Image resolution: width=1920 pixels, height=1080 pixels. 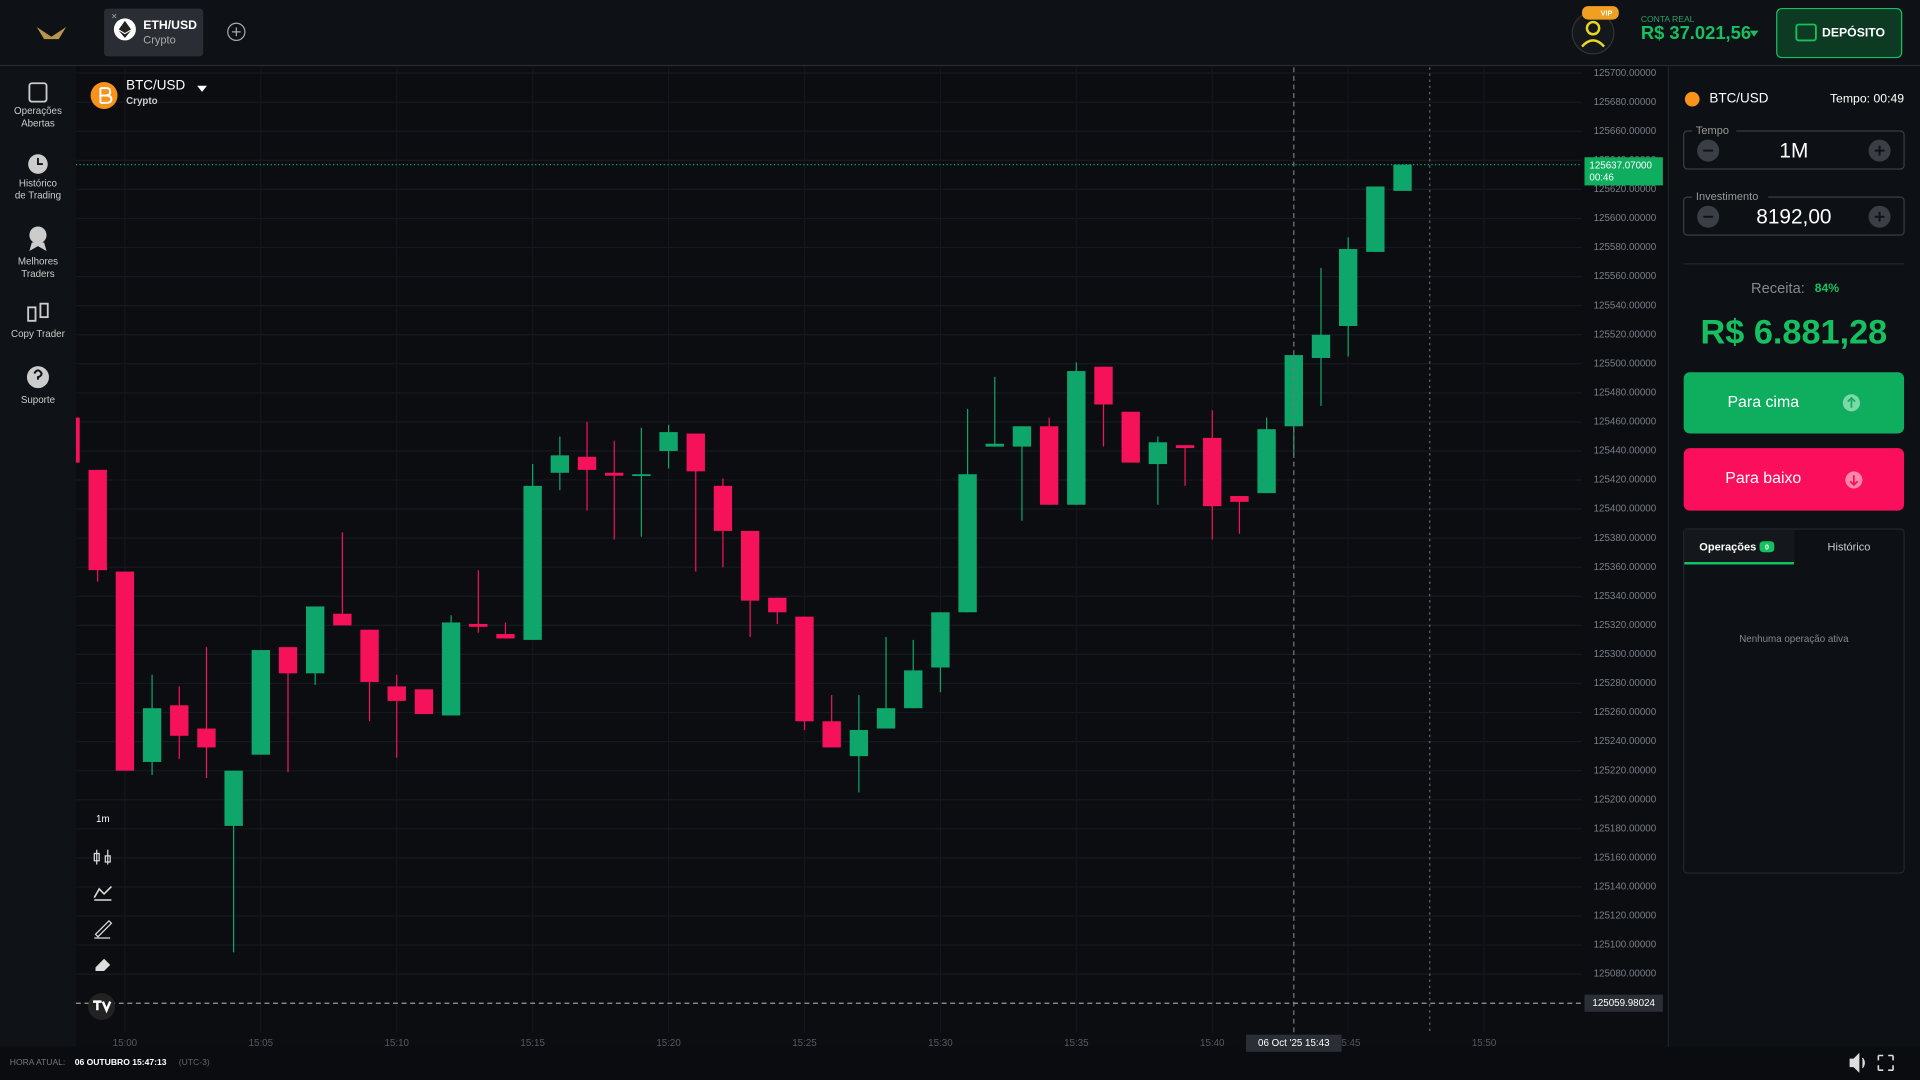 What do you see at coordinates (154, 32) in the screenshot?
I see `asset-tab: × ETH/USD Crypto` at bounding box center [154, 32].